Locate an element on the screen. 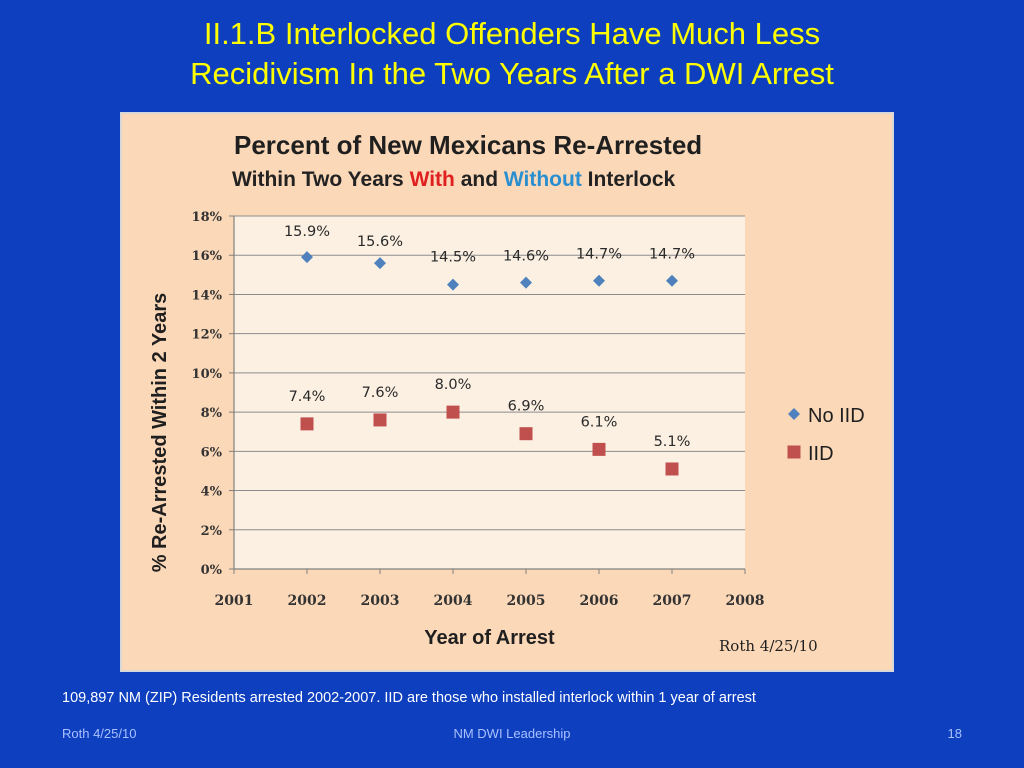 The height and width of the screenshot is (768, 1024). y-tick-label: 4% is located at coordinates (212, 492).